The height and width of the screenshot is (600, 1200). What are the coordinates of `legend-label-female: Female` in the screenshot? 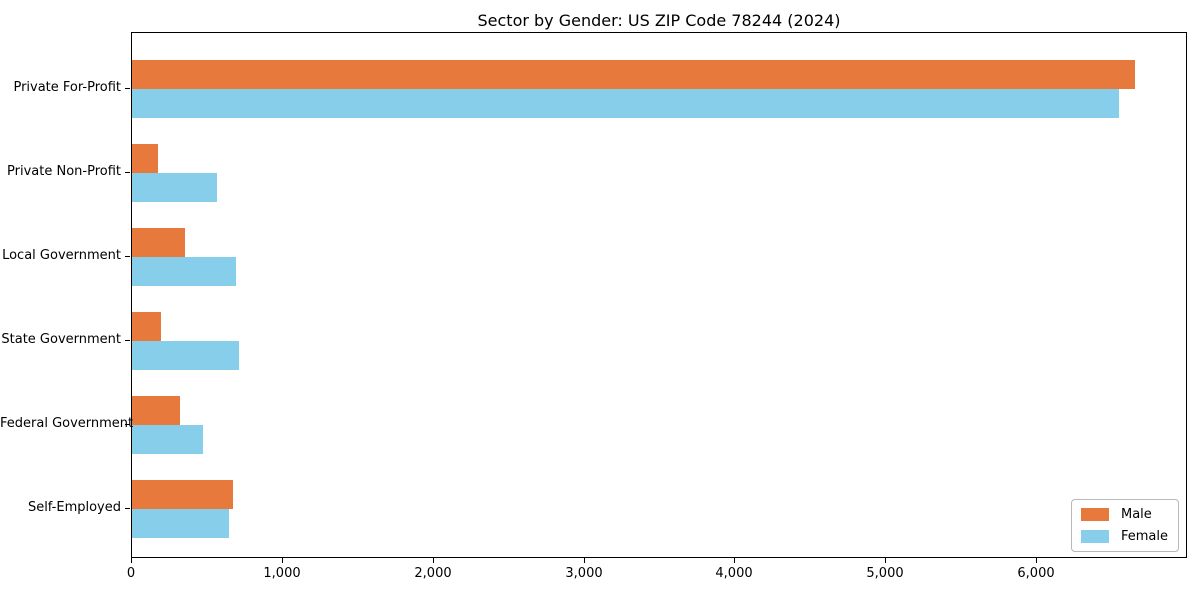 It's located at (1144, 536).